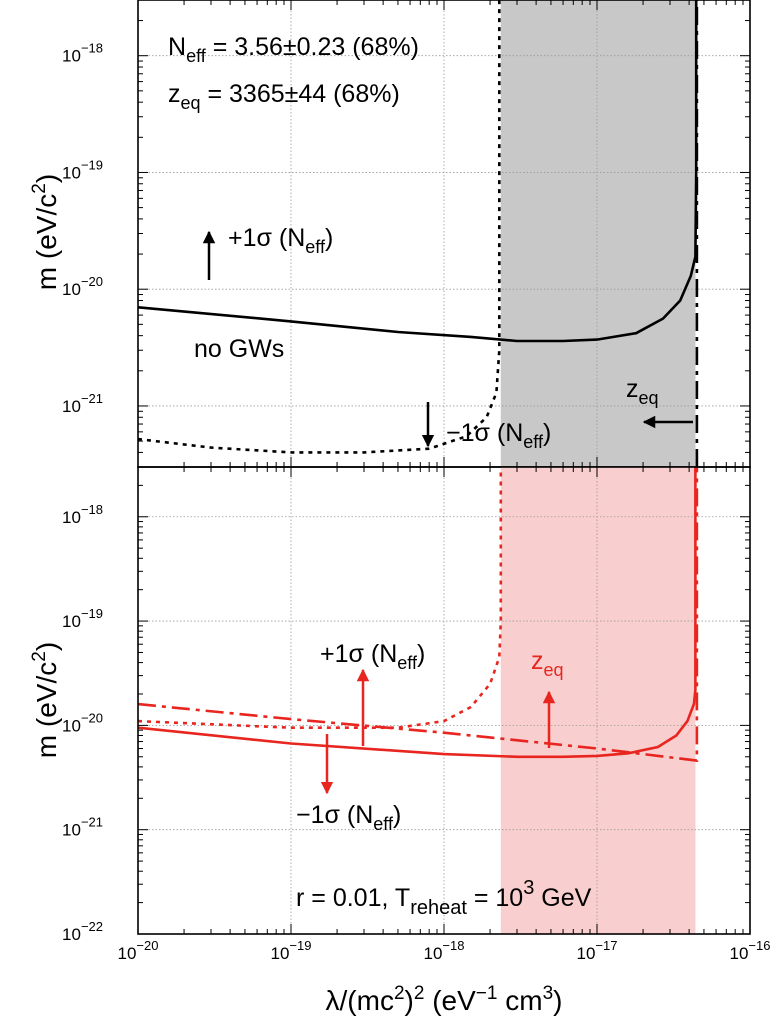 This screenshot has height=1023, width=782. What do you see at coordinates (598, 700) in the screenshot?
I see `bottom-shaded-region` at bounding box center [598, 700].